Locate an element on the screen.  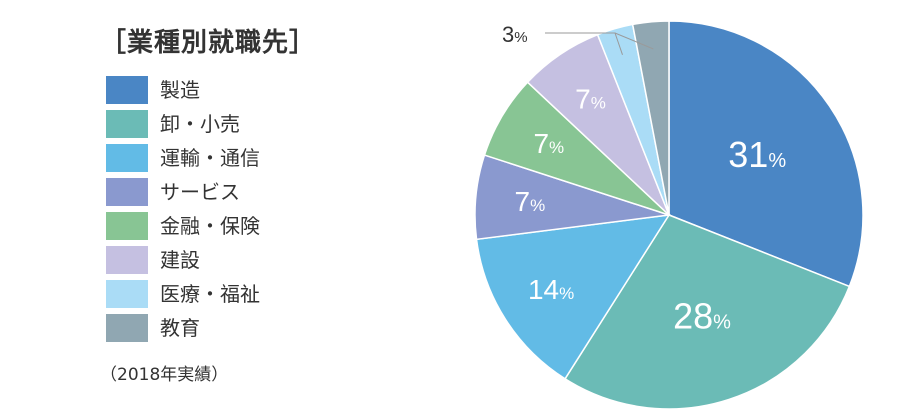
legend-item-construction: 建設 is located at coordinates (183, 260).